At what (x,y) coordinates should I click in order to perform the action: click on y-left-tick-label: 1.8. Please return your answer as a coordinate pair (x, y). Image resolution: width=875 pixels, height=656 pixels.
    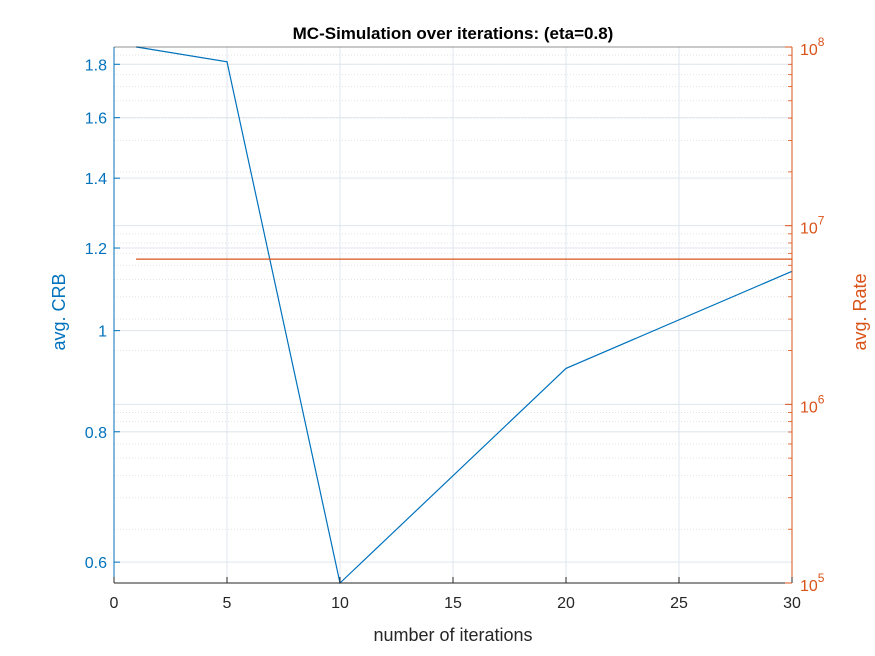
    Looking at the image, I should click on (96, 65).